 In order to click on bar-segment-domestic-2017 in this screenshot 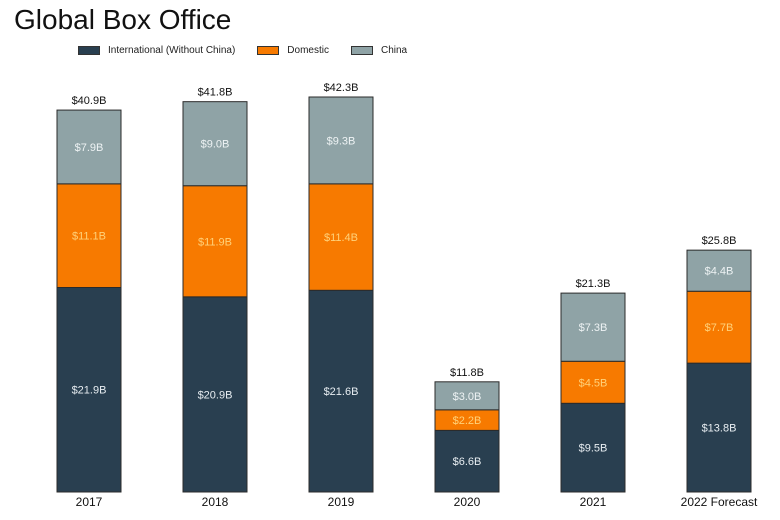, I will do `click(89, 235)`.